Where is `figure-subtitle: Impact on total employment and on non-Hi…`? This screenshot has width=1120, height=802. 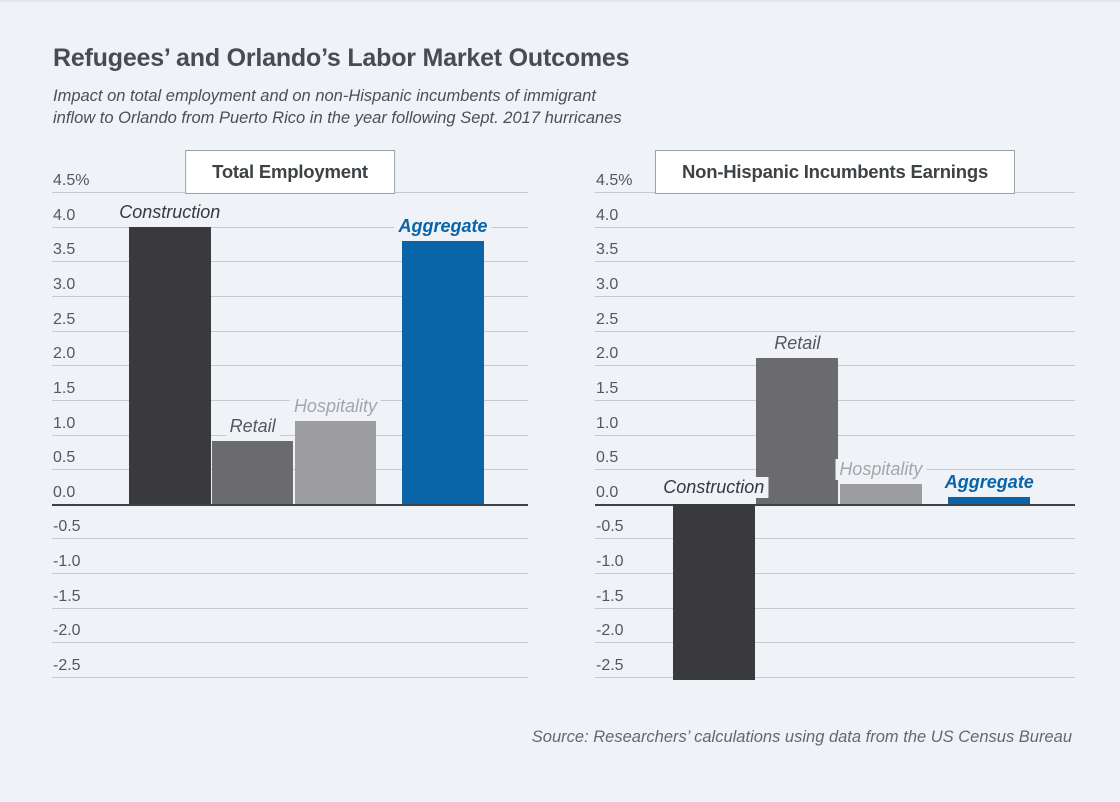
figure-subtitle: Impact on total employment and on non-Hi… is located at coordinates (337, 107).